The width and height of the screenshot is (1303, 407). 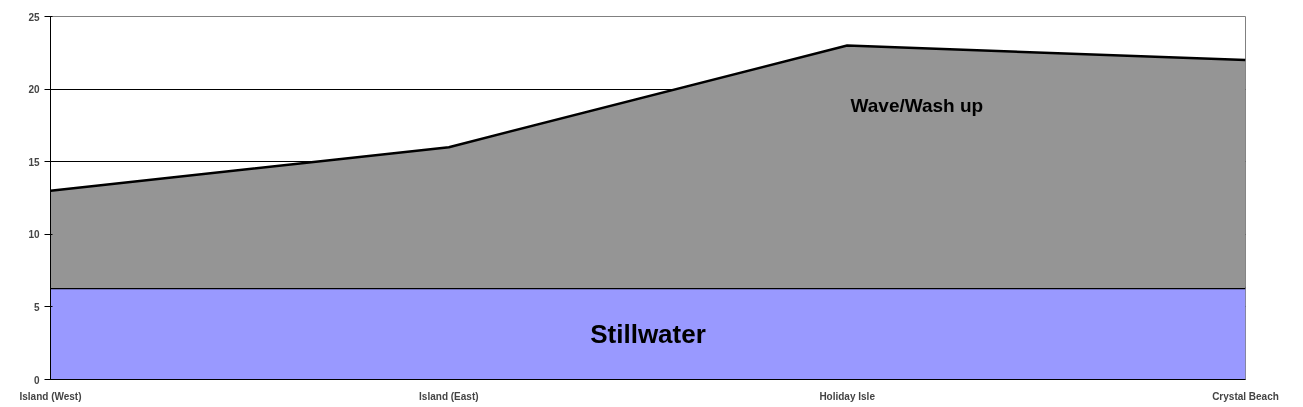 What do you see at coordinates (50, 396) in the screenshot?
I see `x-tick-label: Island (West)` at bounding box center [50, 396].